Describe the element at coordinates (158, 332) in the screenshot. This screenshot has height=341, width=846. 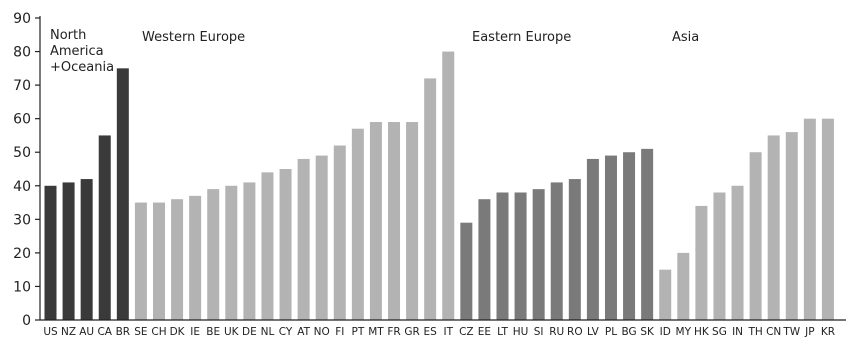
I see `x-tick-label-ch: CH` at that location.